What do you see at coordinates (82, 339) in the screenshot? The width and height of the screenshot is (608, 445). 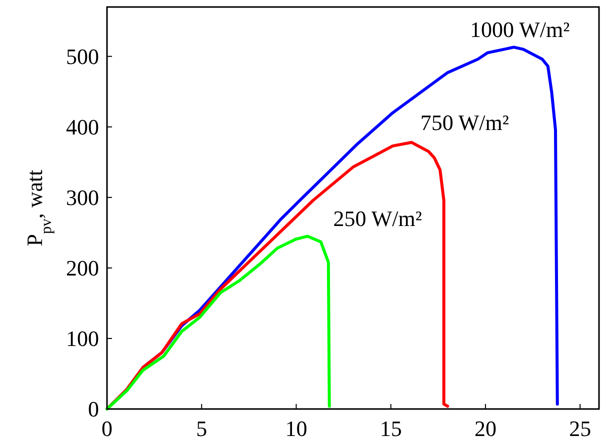 I see `y-tick-label: 100` at bounding box center [82, 339].